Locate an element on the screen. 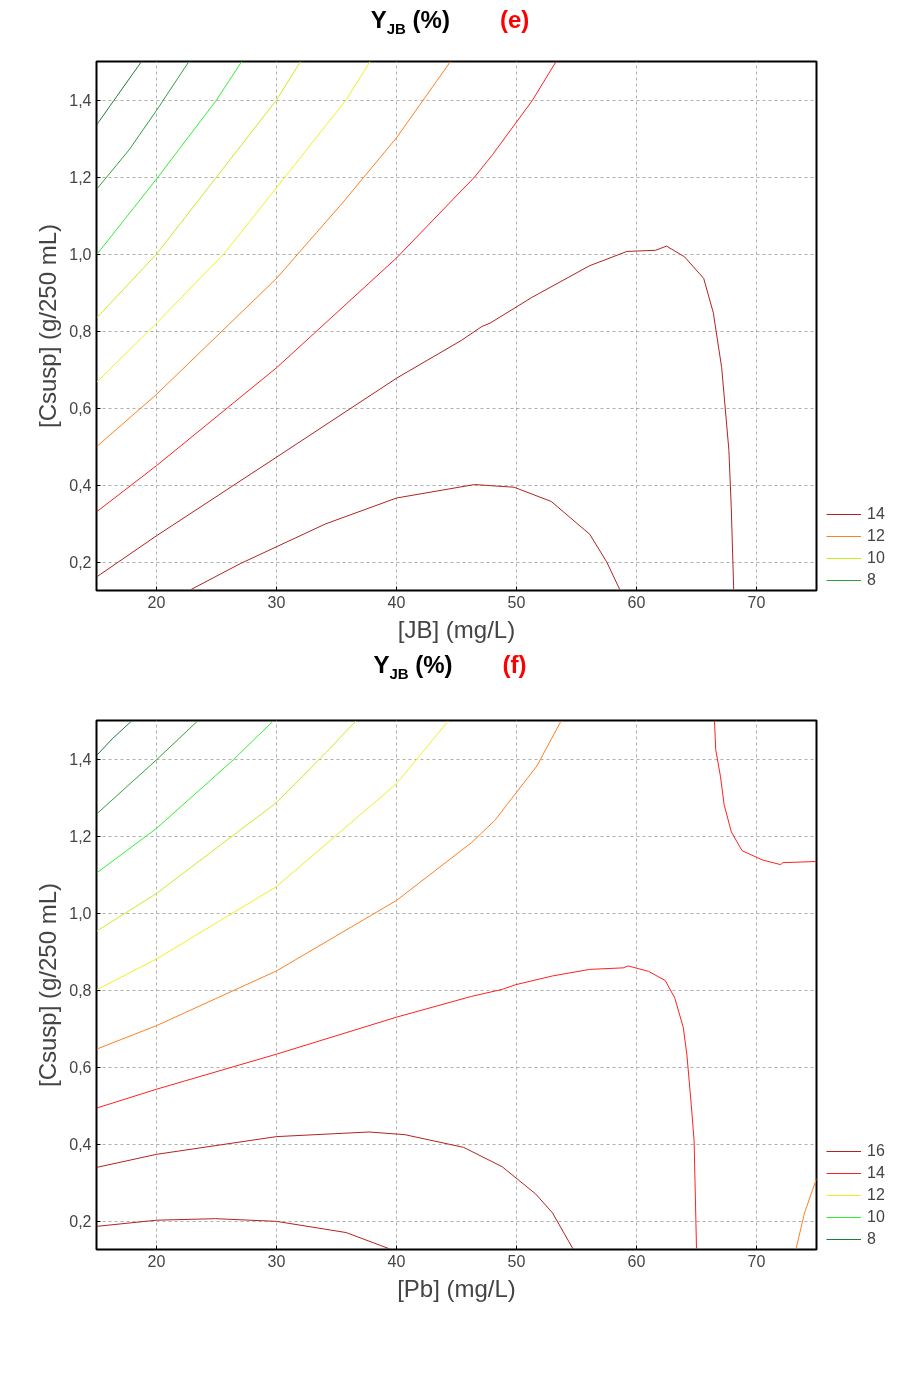 The image size is (919, 1382). legend-label: 16 is located at coordinates (876, 1151).